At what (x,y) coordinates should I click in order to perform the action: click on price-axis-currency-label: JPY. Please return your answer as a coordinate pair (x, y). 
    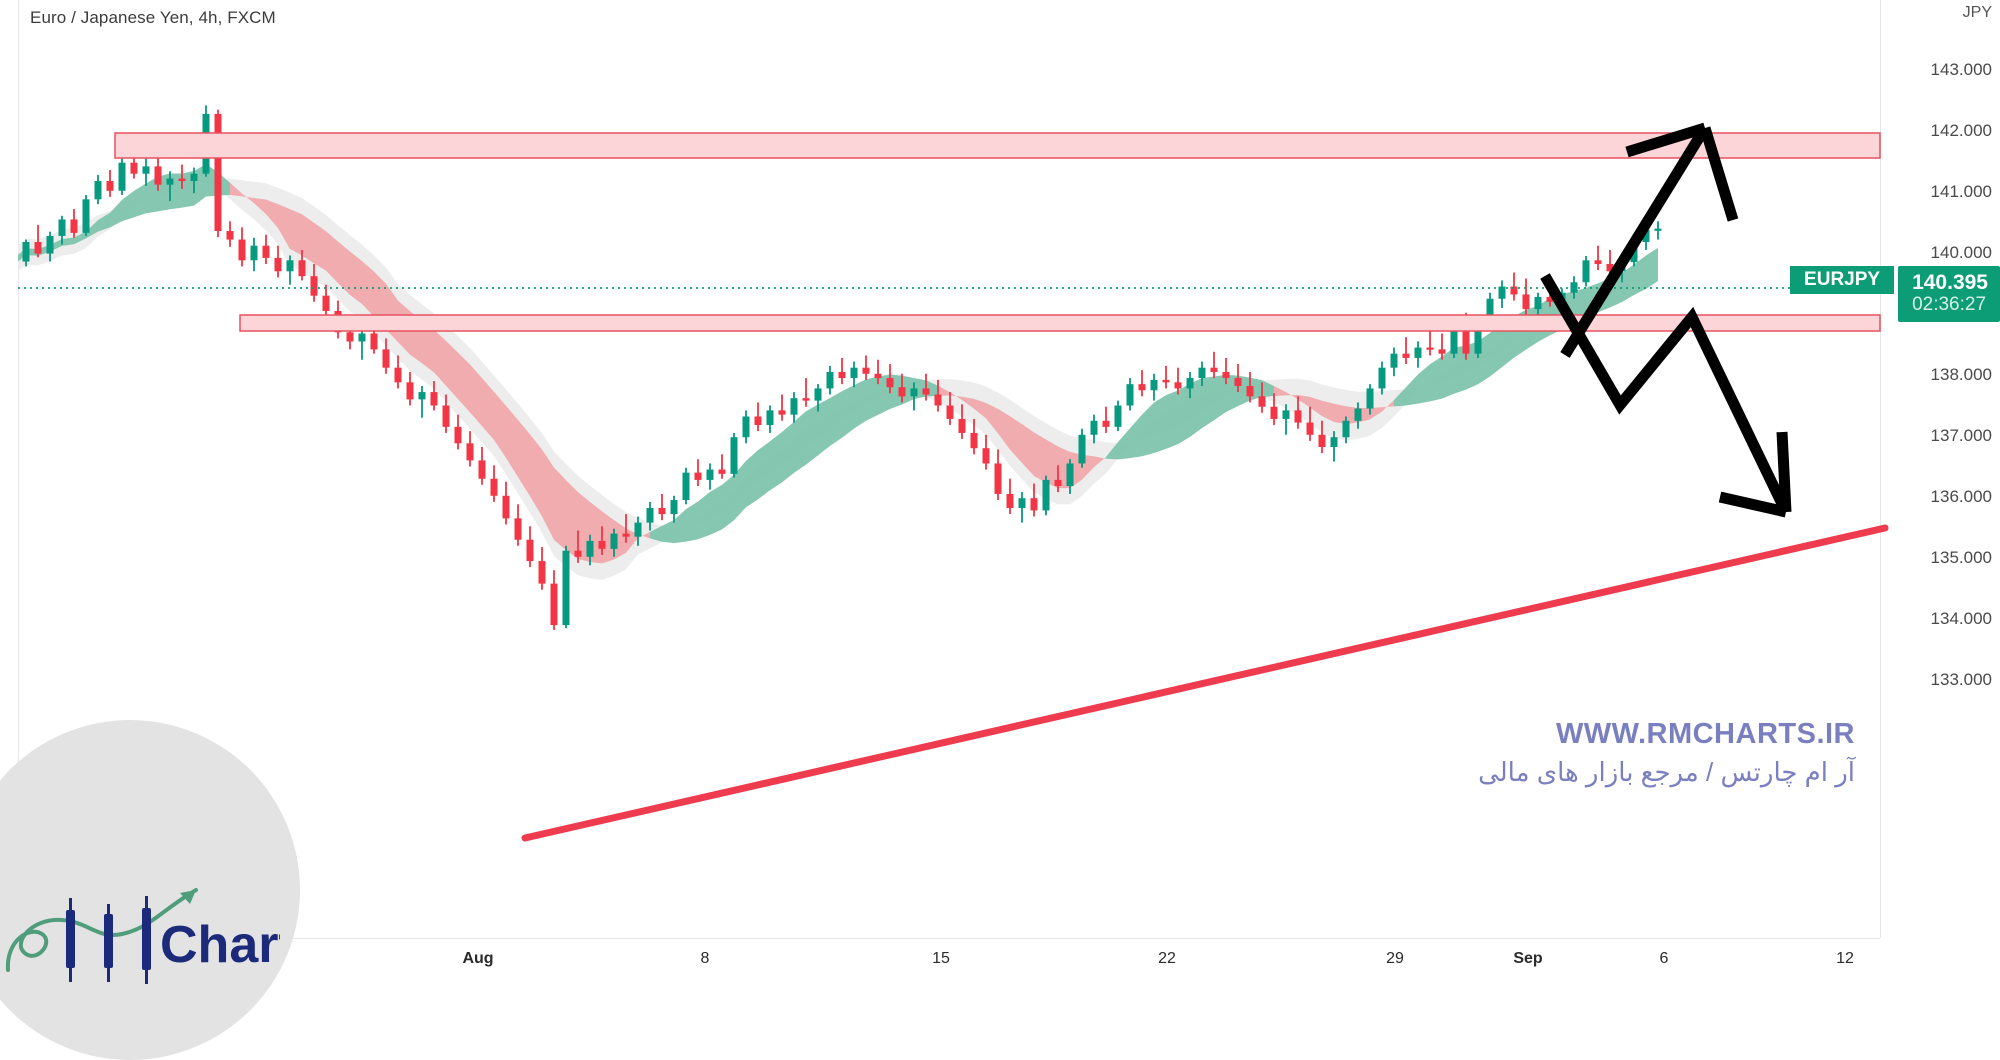
    Looking at the image, I should click on (1977, 12).